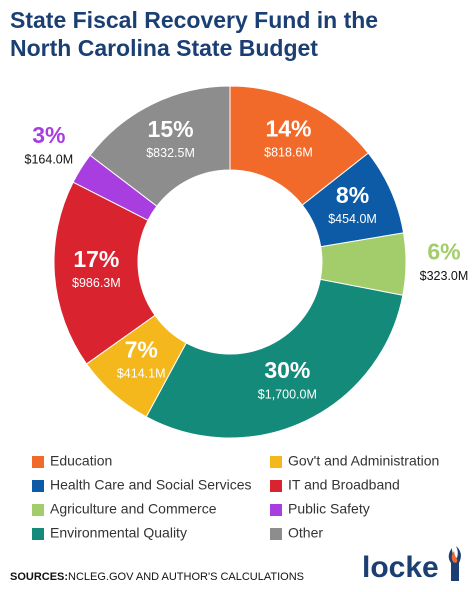  Describe the element at coordinates (287, 370) in the screenshot. I see `percent-label: 30%` at that location.